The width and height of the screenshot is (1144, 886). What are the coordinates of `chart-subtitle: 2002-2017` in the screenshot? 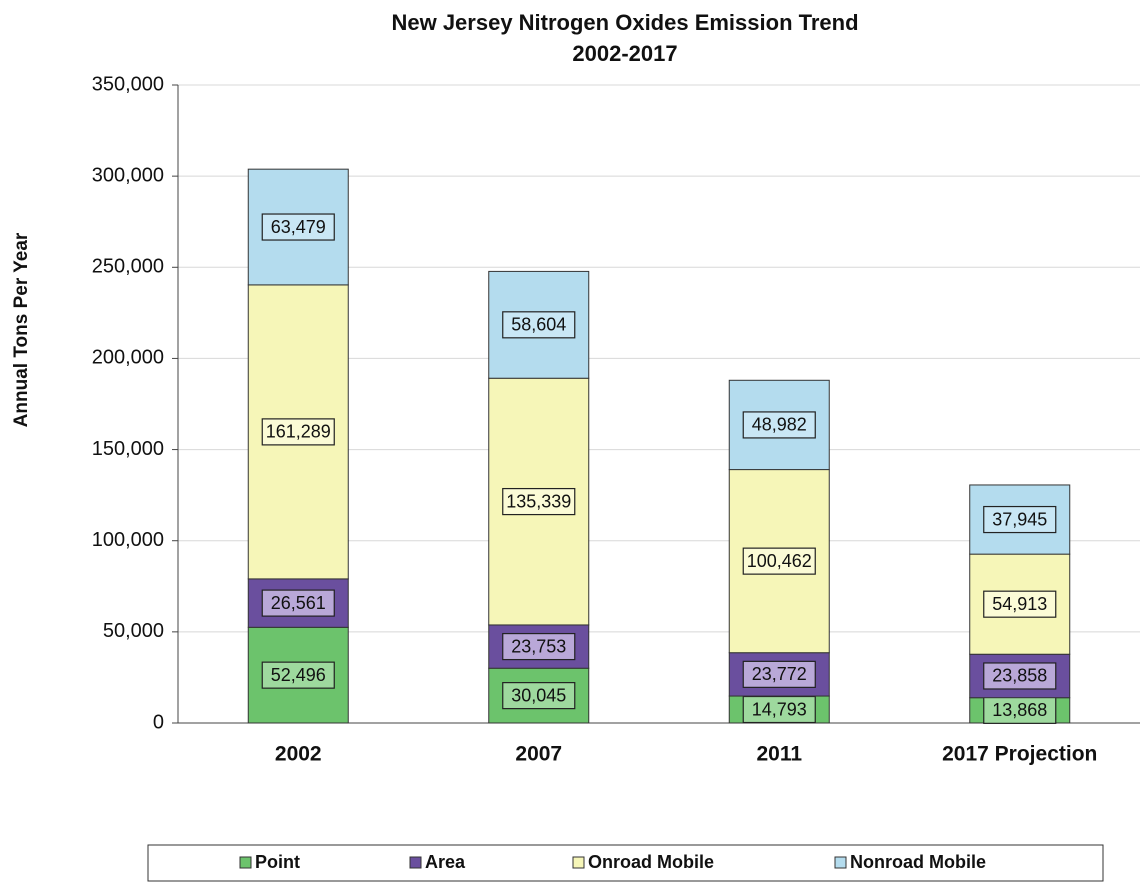 It's located at (624, 53).